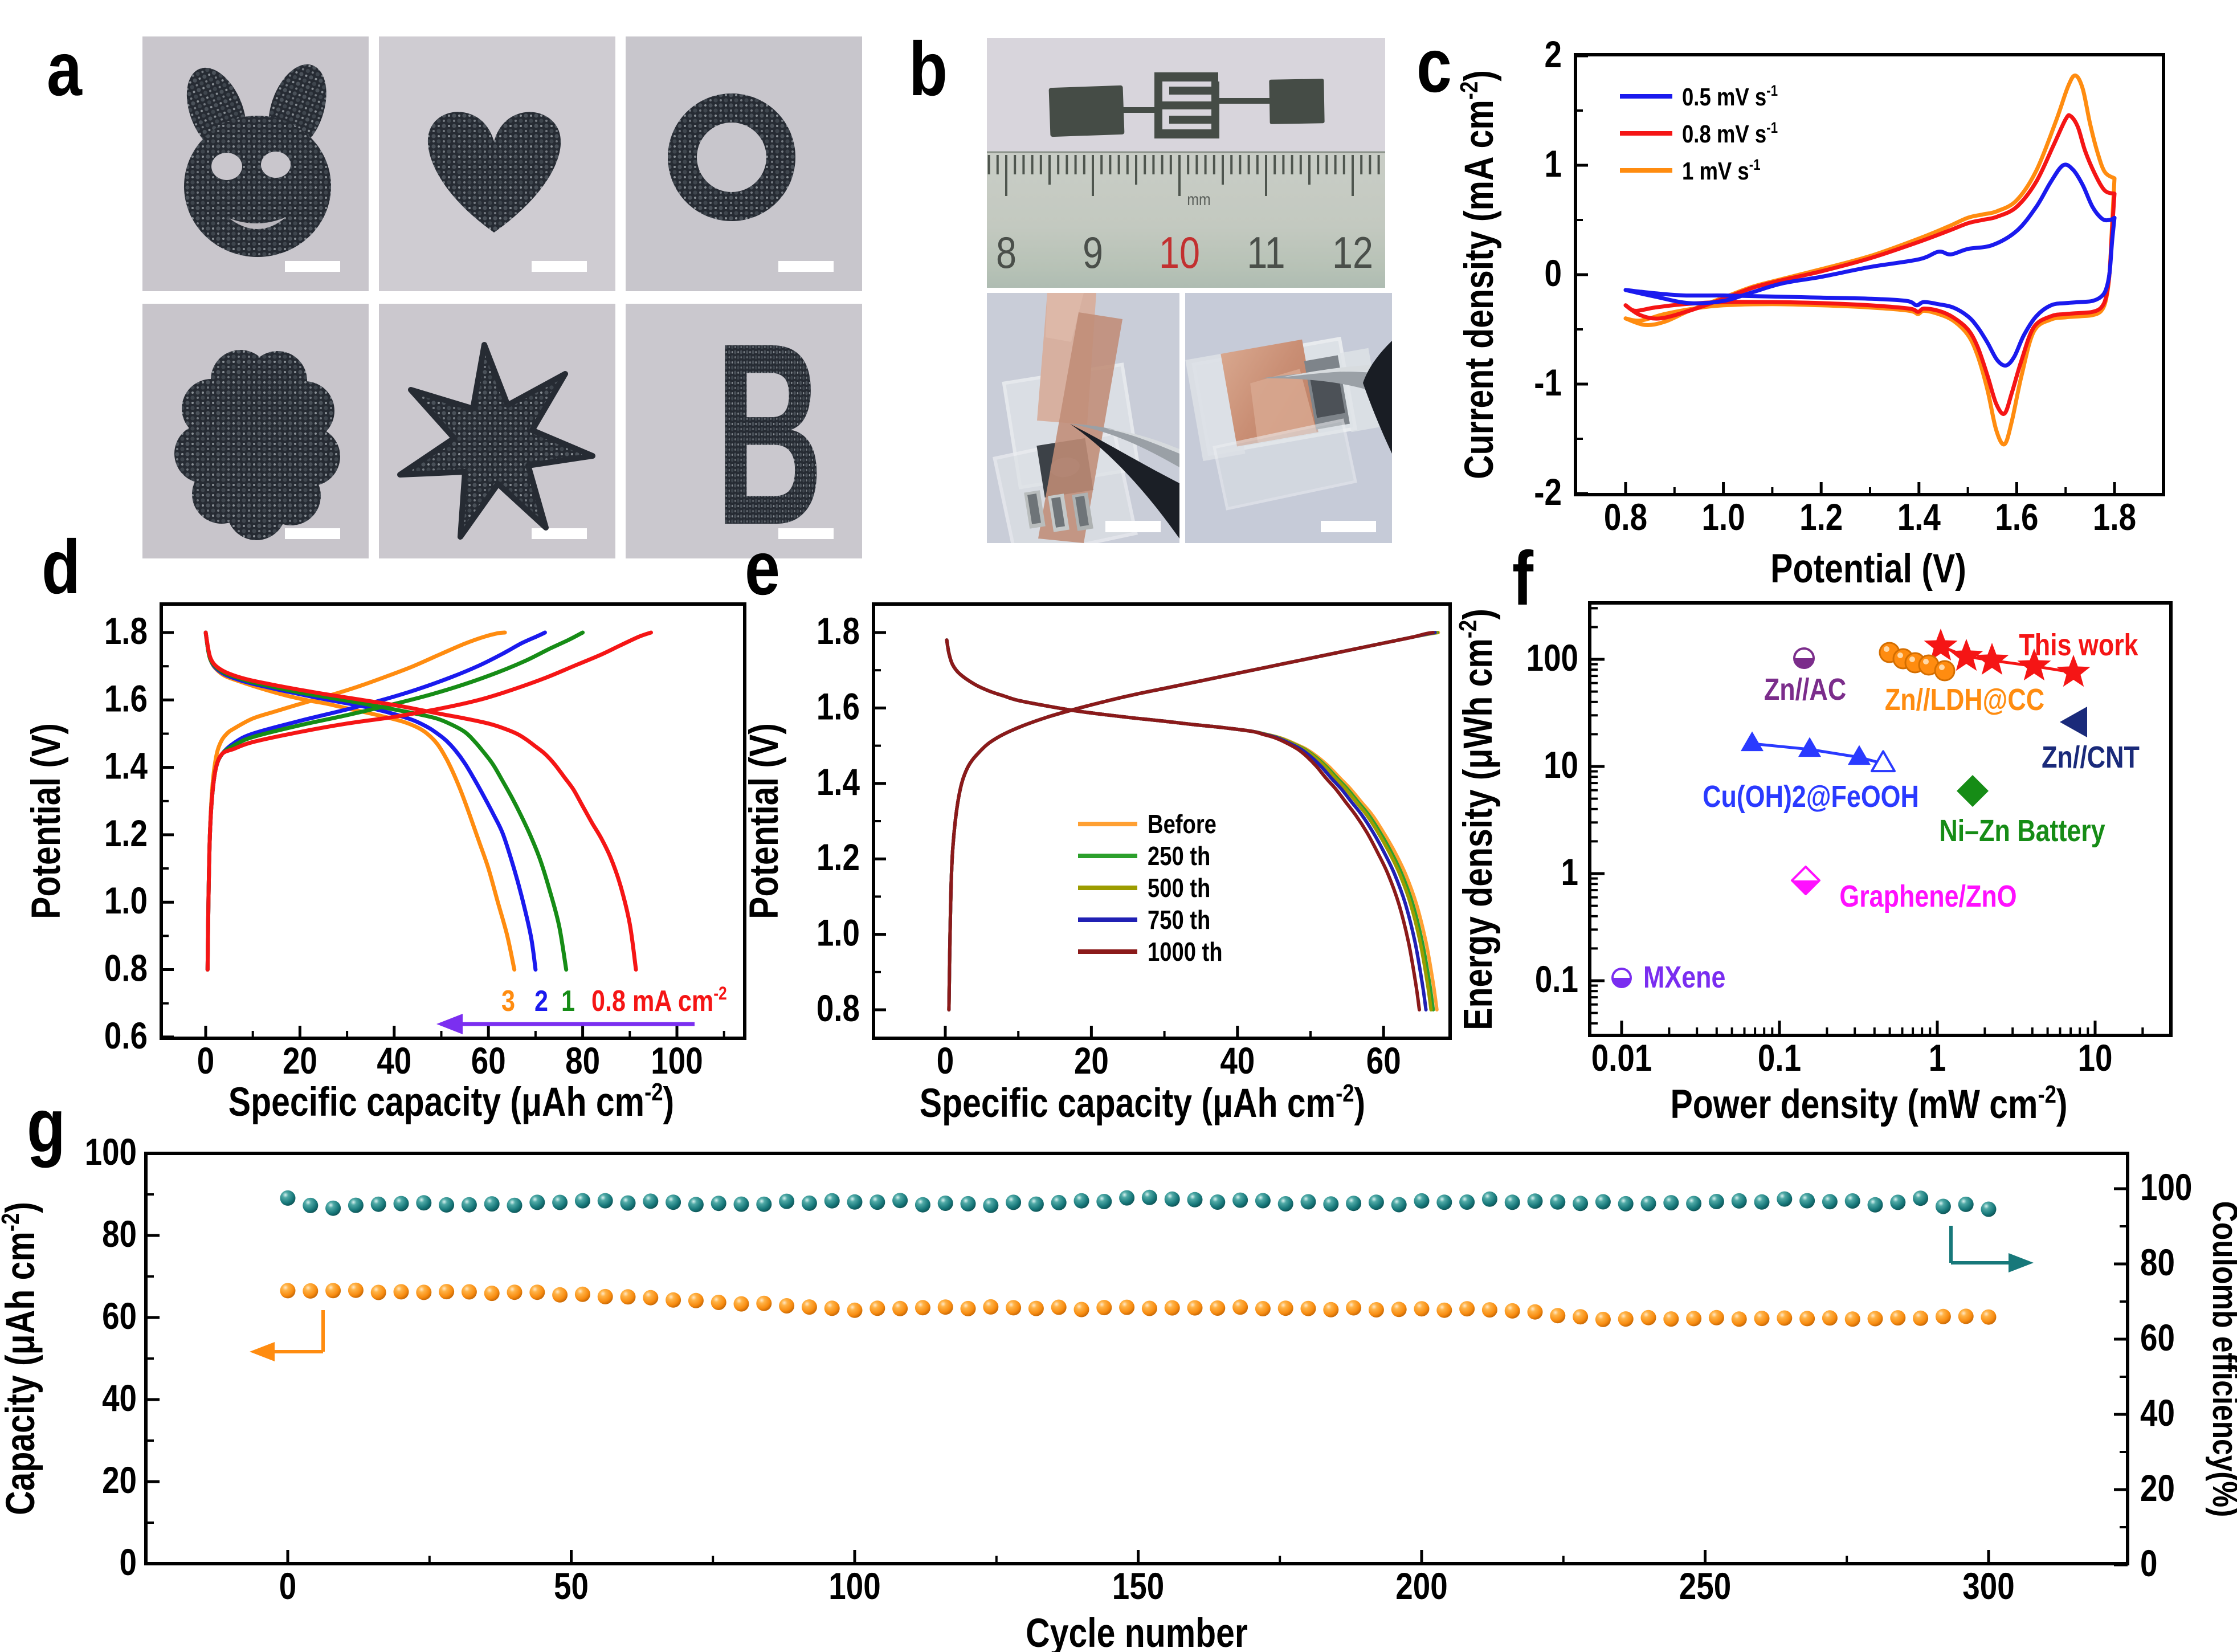 This screenshot has width=2237, height=1652. What do you see at coordinates (65, 69) in the screenshot?
I see `svg-text: a` at bounding box center [65, 69].